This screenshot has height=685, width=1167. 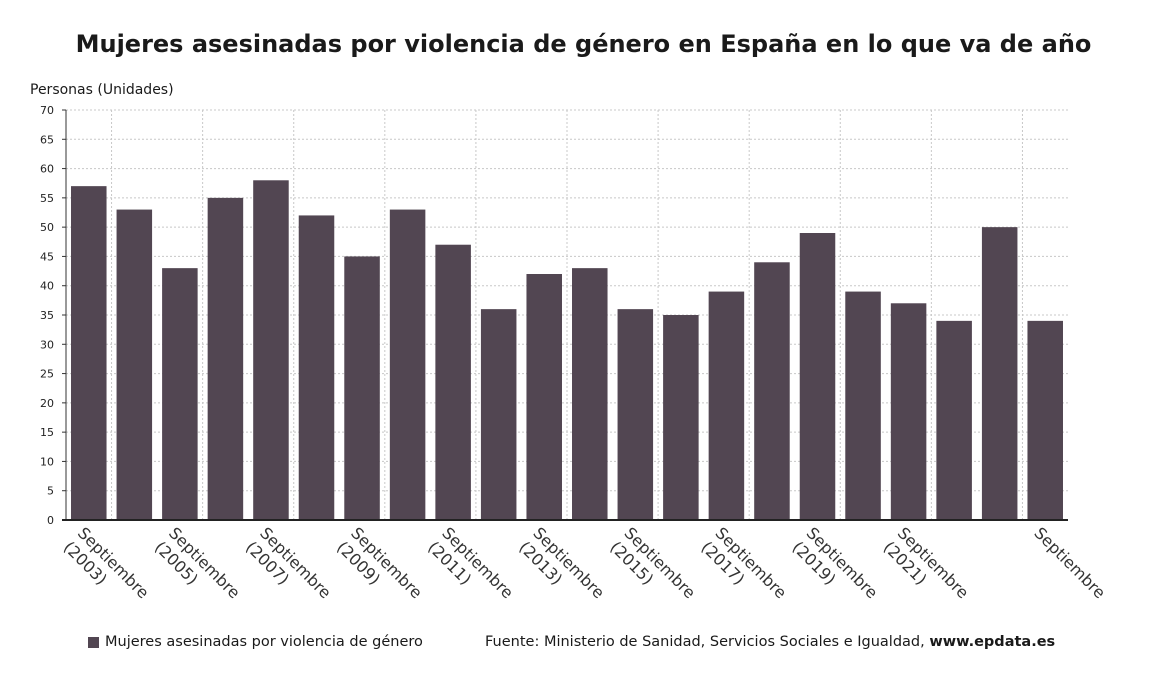 I want to click on x-tick-label: Septiembre, so click(x=1069, y=562).